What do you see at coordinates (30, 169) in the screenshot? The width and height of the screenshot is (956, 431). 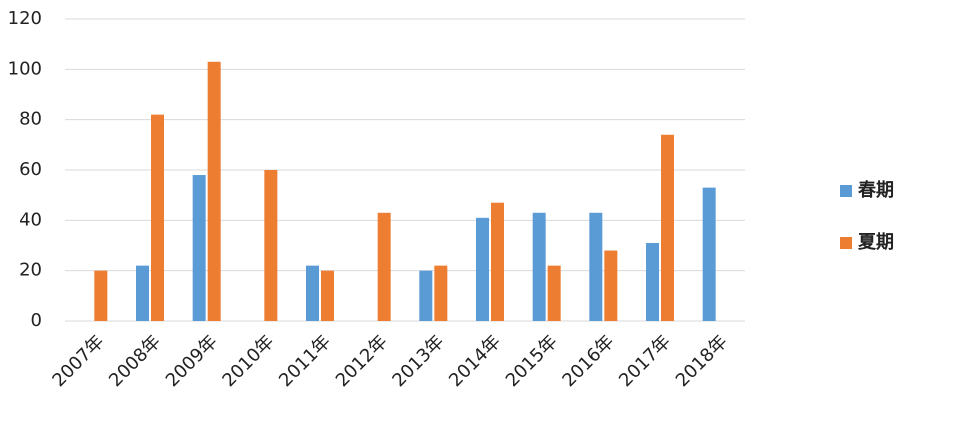 I see `y-tick-label: 60` at bounding box center [30, 169].